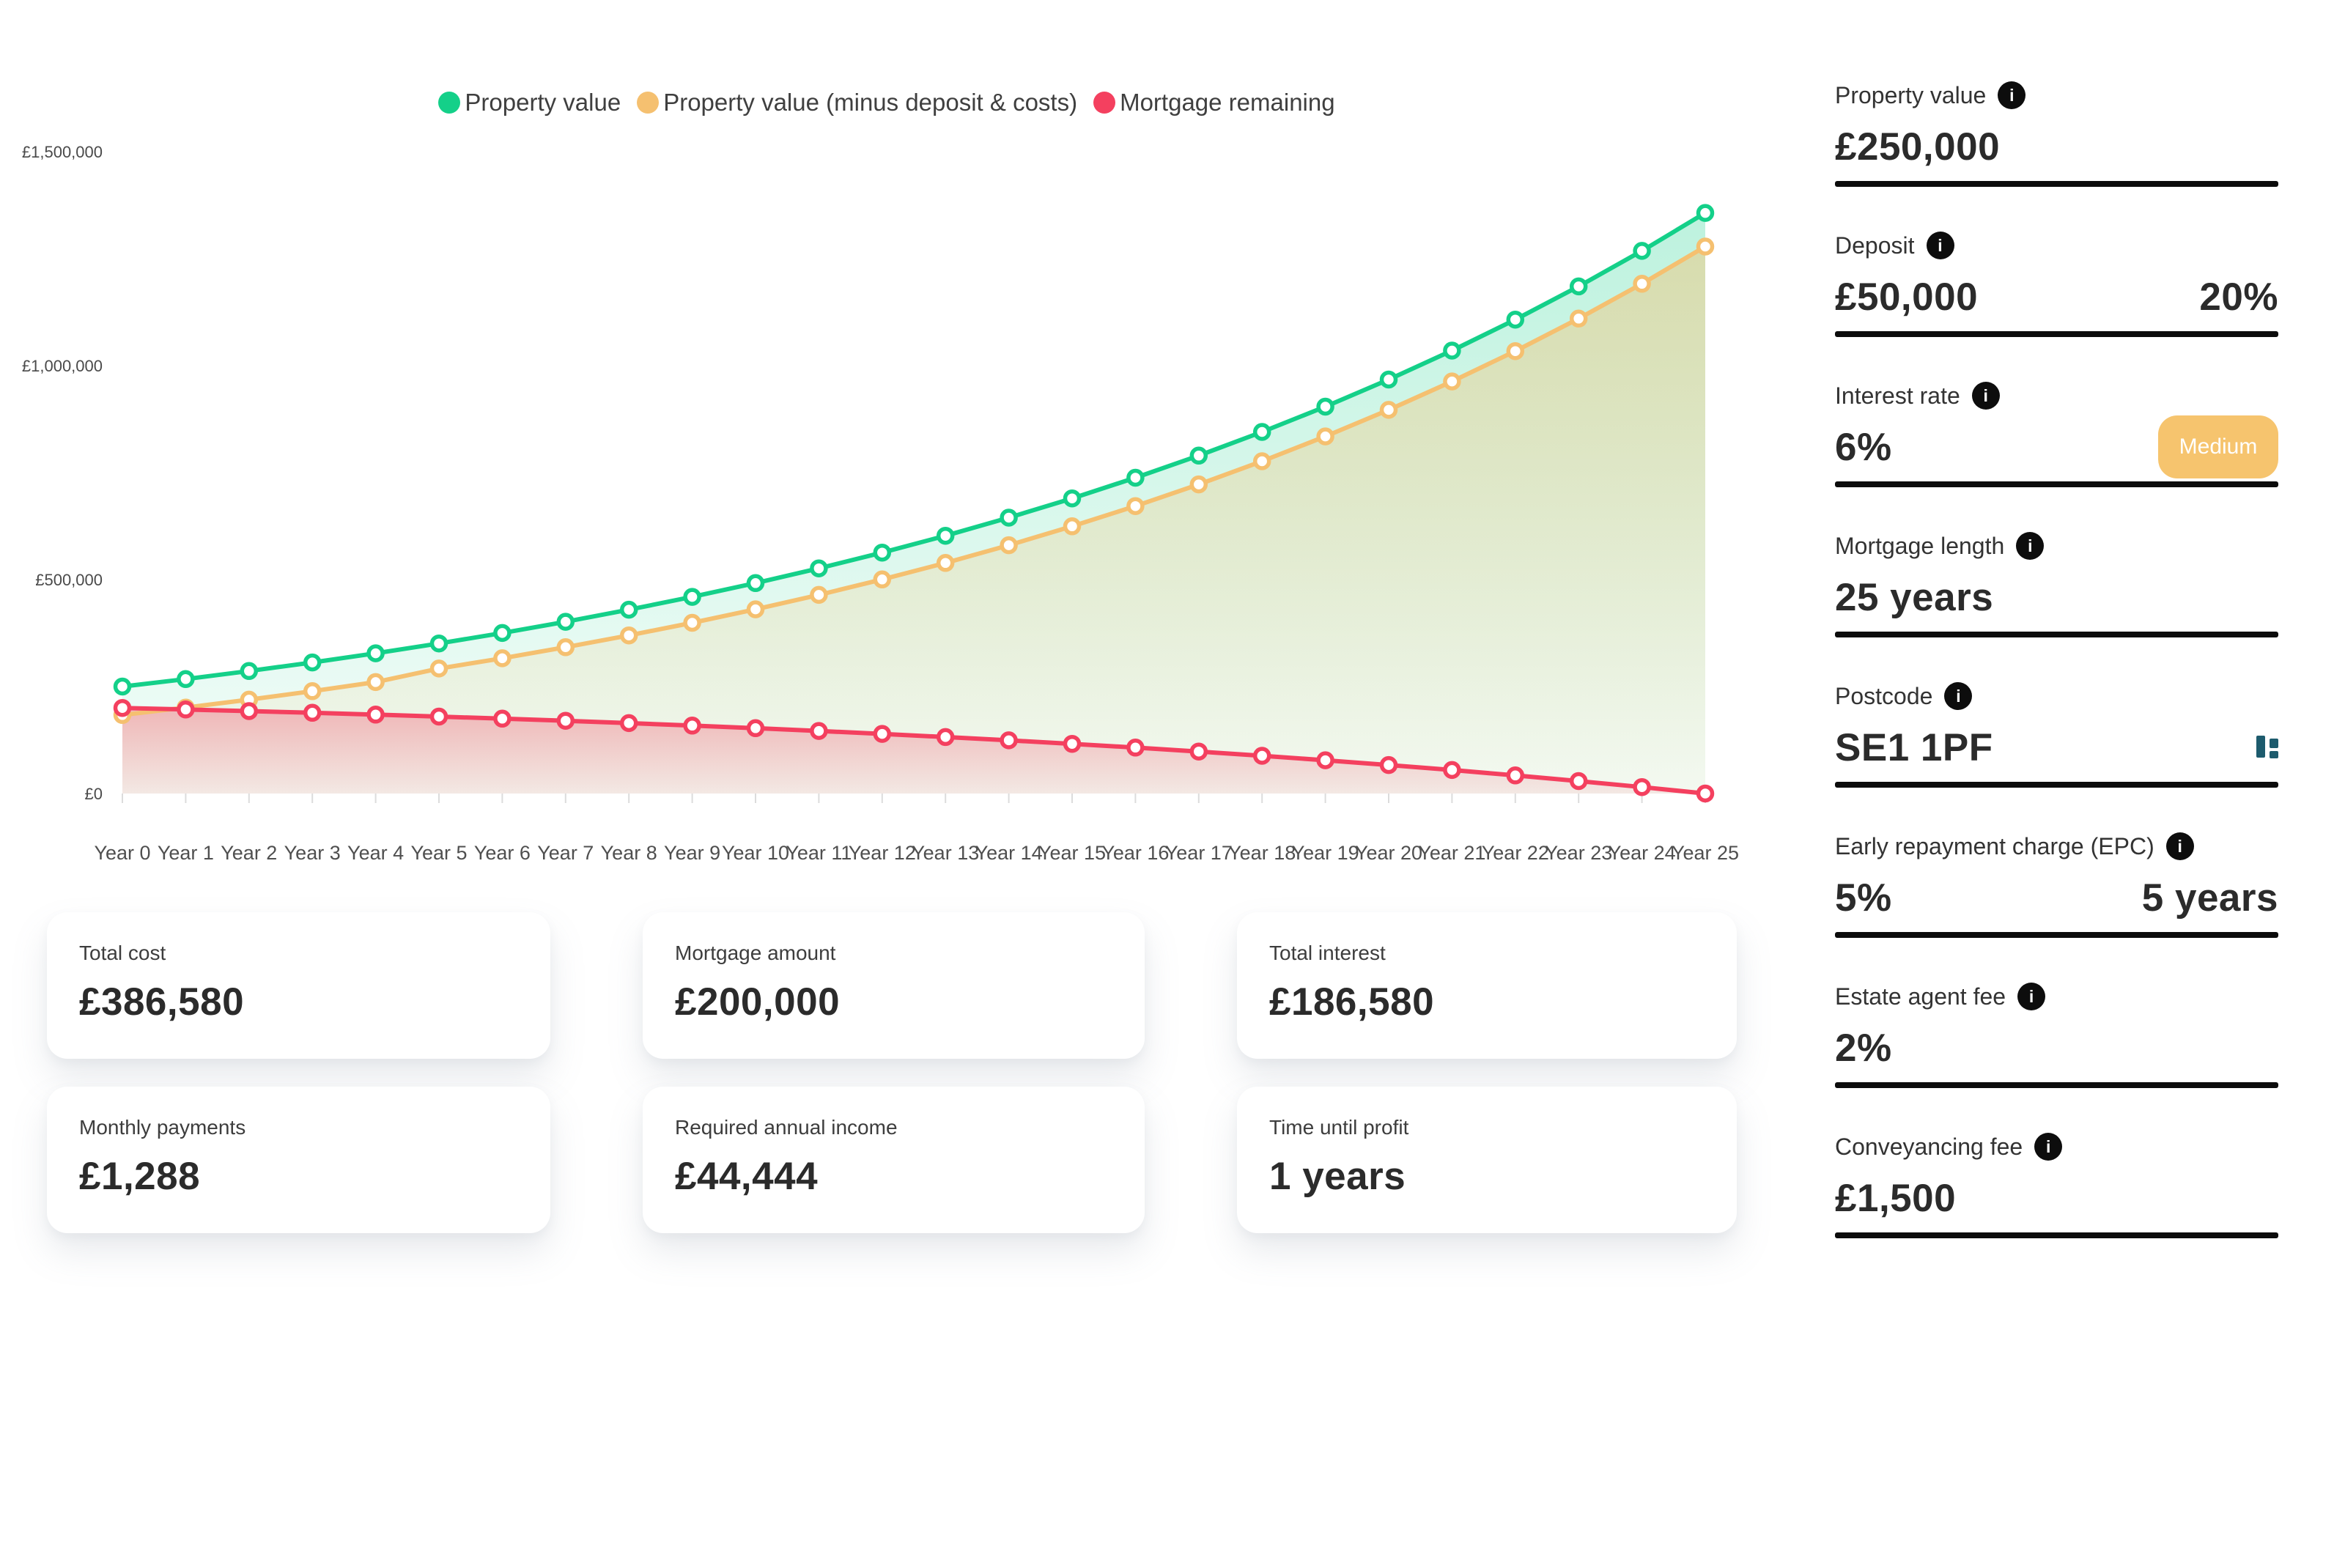  I want to click on field-postcode: Postcode i SE1 1PF, so click(2056, 757).